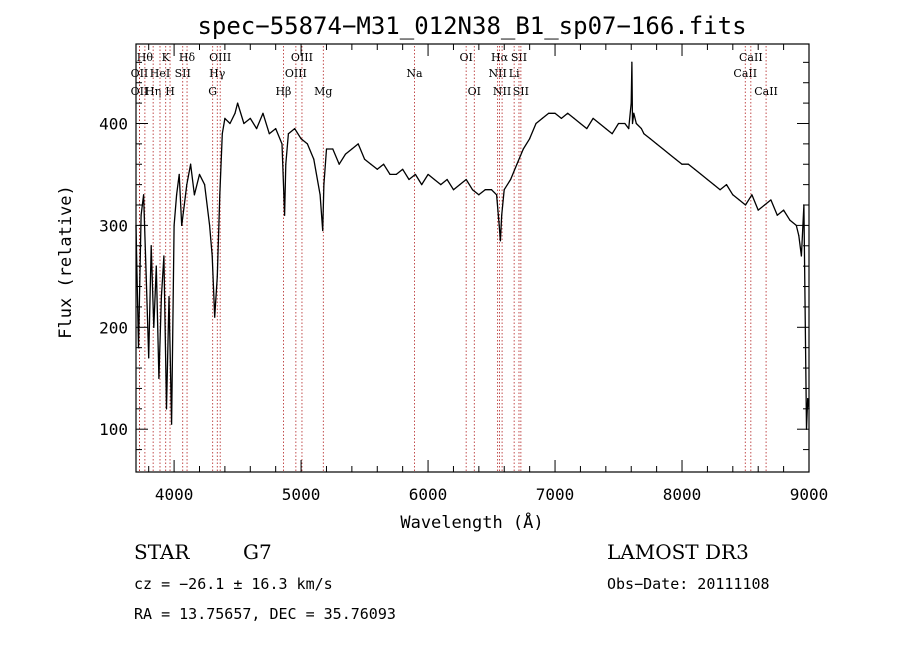 The height and width of the screenshot is (649, 900). What do you see at coordinates (283, 91) in the screenshot?
I see `line-marker-label-12: Hβ` at bounding box center [283, 91].